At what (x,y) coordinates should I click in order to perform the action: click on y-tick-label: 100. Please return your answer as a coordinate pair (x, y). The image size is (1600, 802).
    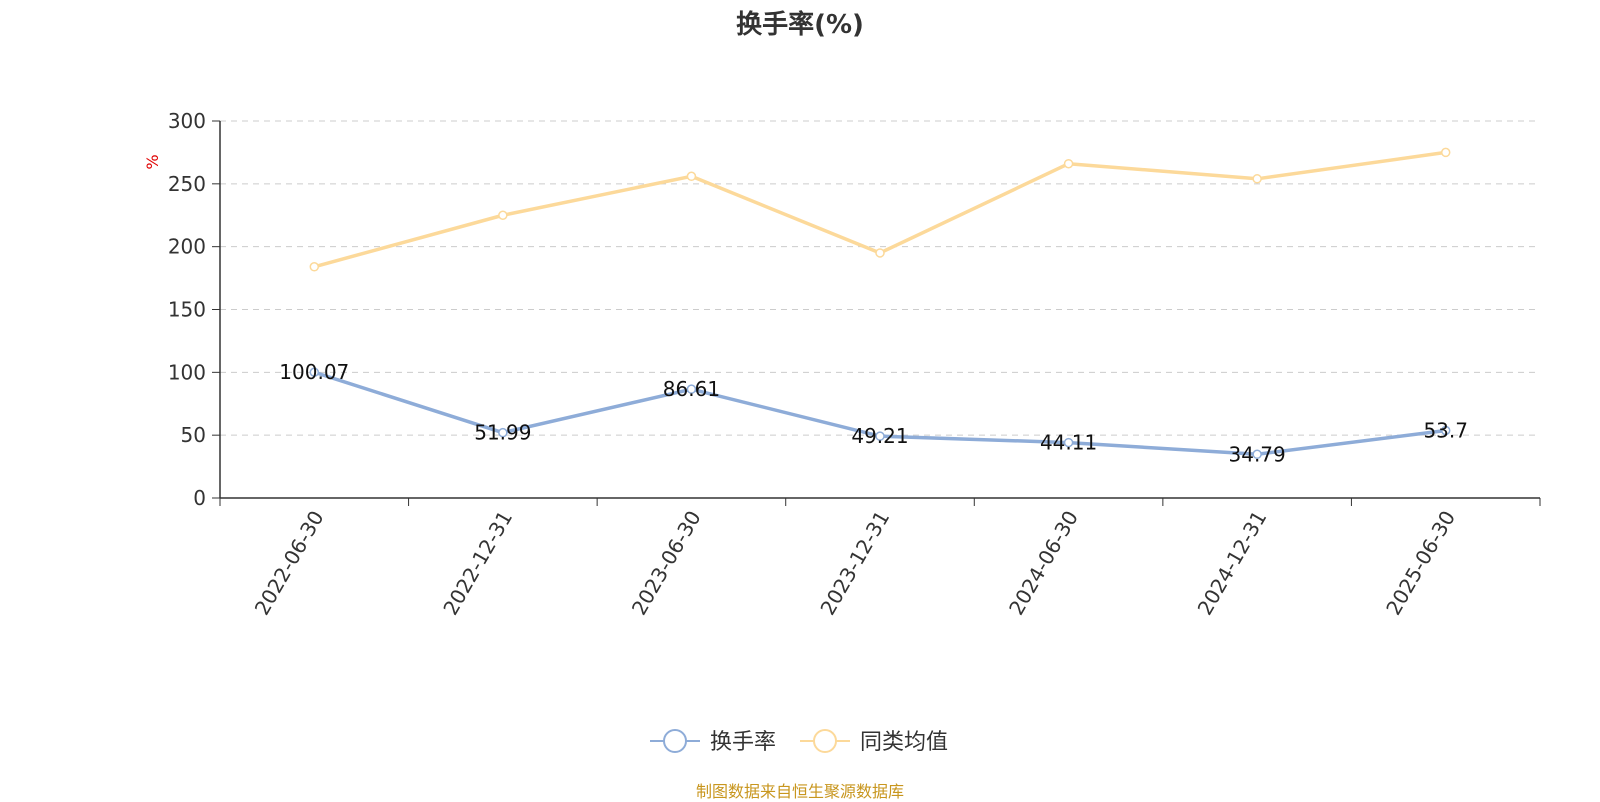
    Looking at the image, I should click on (187, 372).